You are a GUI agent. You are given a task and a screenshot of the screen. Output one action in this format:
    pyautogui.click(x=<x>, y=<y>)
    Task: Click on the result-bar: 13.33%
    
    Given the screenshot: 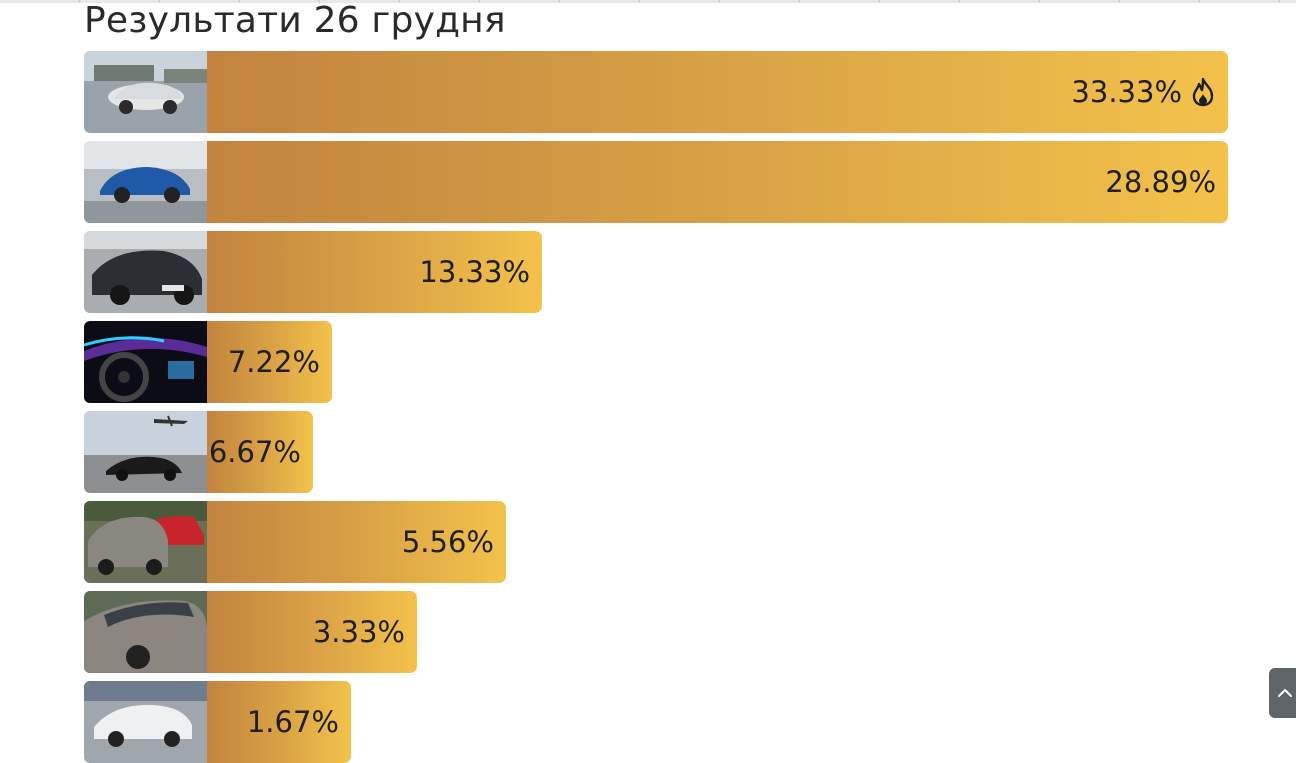 What is the action you would take?
    pyautogui.click(x=374, y=272)
    